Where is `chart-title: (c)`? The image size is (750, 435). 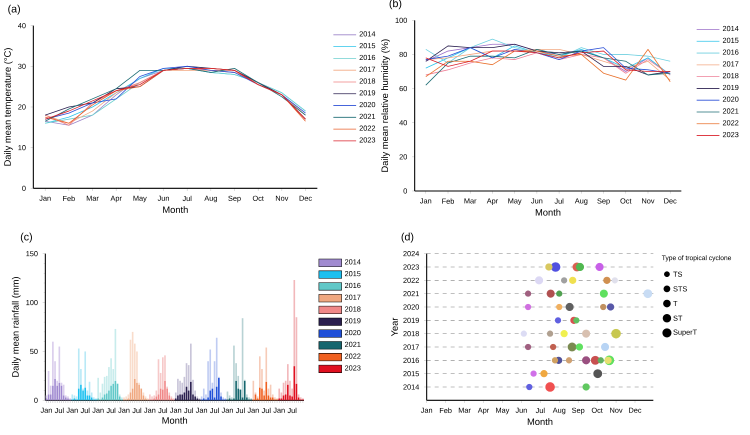
chart-title: (c) is located at coordinates (26, 237).